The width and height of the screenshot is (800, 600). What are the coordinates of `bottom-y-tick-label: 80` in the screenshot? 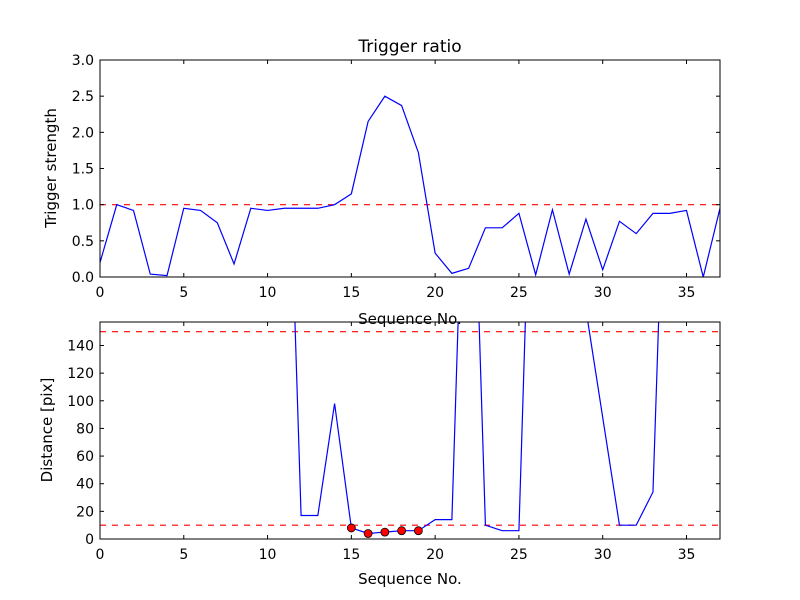 It's located at (85, 429).